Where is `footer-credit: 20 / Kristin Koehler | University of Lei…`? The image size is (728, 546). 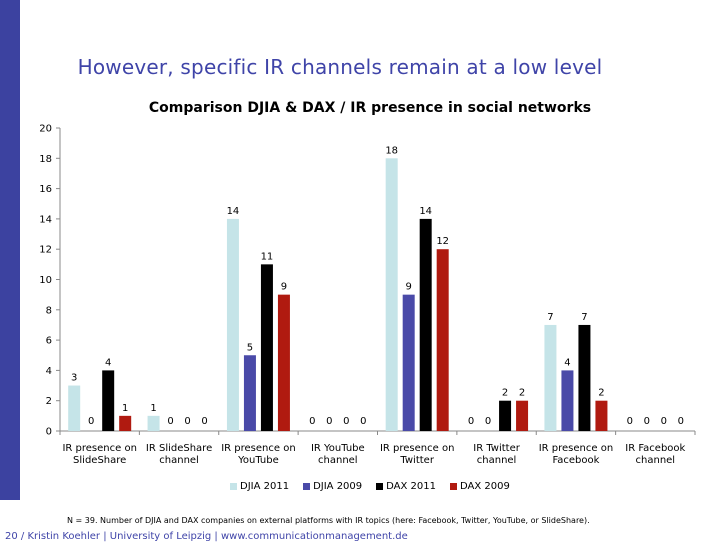 footer-credit: 20 / Kristin Koehler | University of Lei… is located at coordinates (206, 536).